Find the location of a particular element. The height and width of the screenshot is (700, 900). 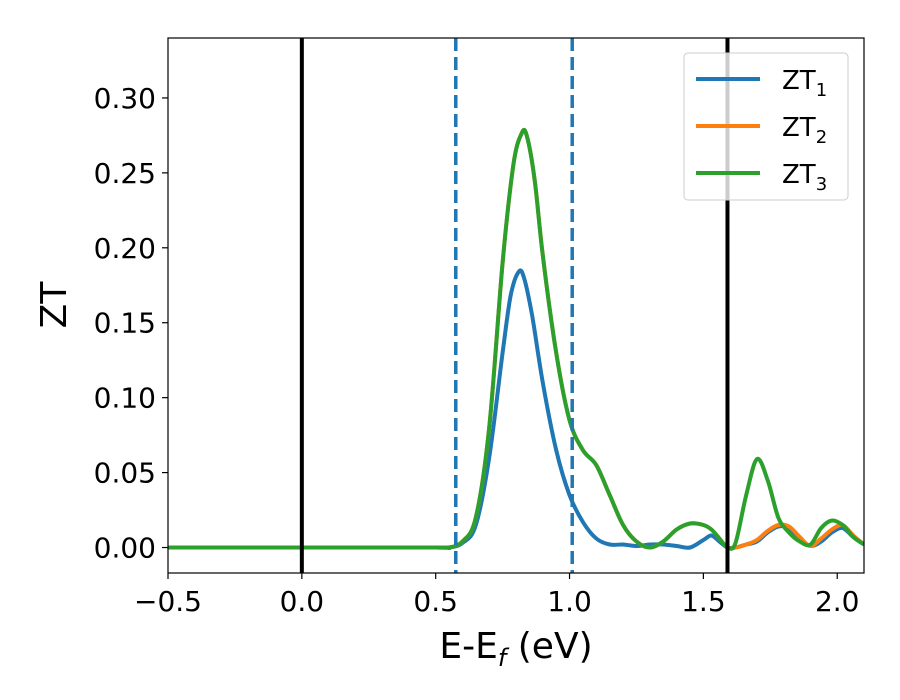

legend: ZT1 ZT2 ZT3 is located at coordinates (766, 126).